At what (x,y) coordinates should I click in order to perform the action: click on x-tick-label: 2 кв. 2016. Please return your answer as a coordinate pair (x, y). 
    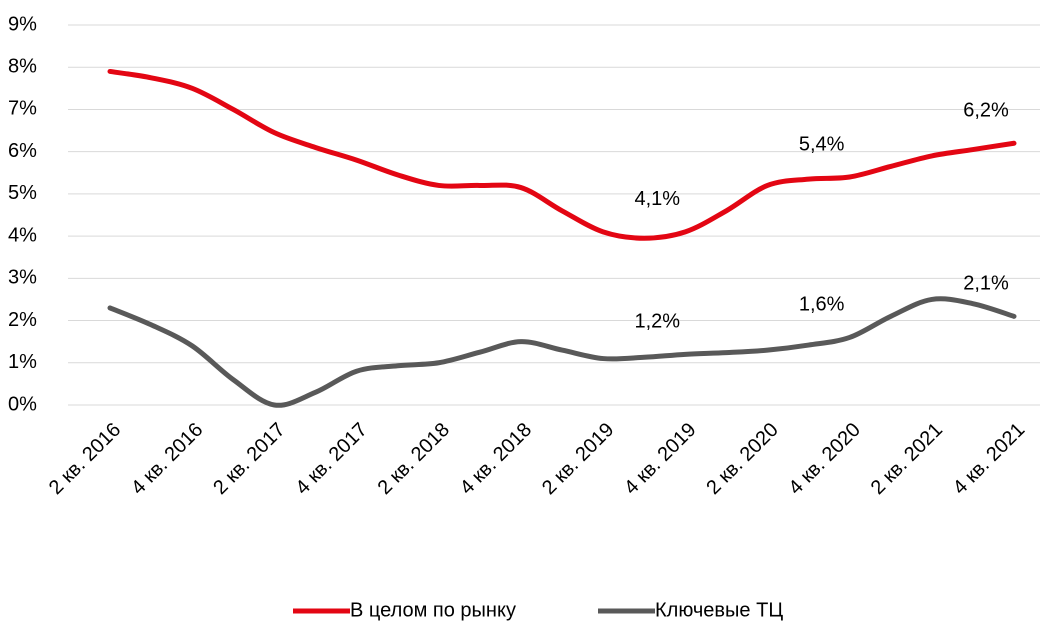
    Looking at the image, I should click on (85, 459).